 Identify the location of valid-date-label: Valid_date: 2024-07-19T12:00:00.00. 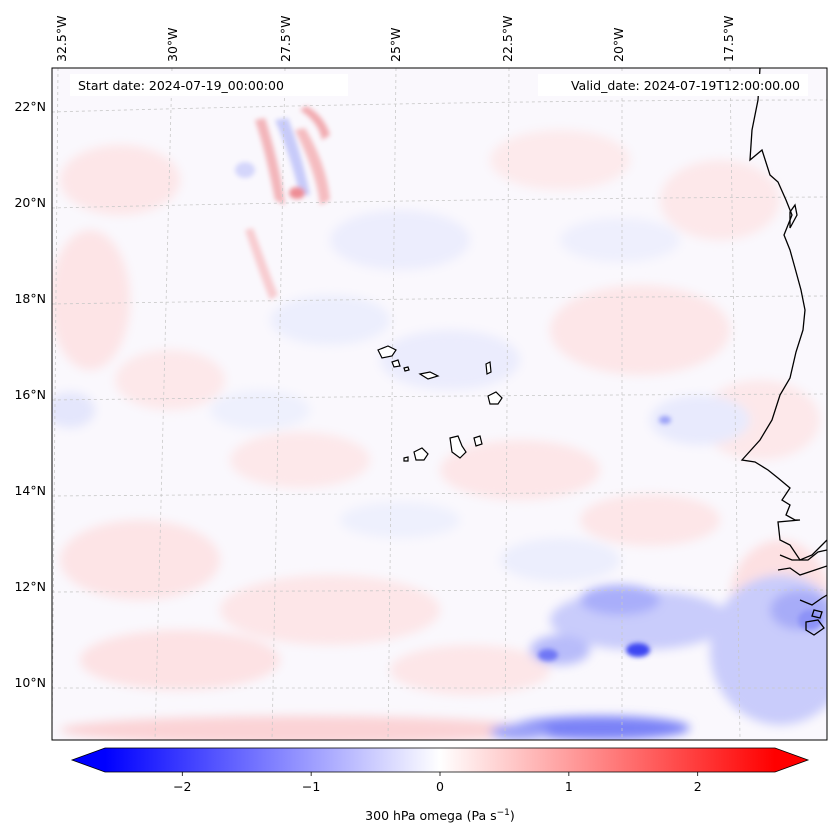
(685, 85).